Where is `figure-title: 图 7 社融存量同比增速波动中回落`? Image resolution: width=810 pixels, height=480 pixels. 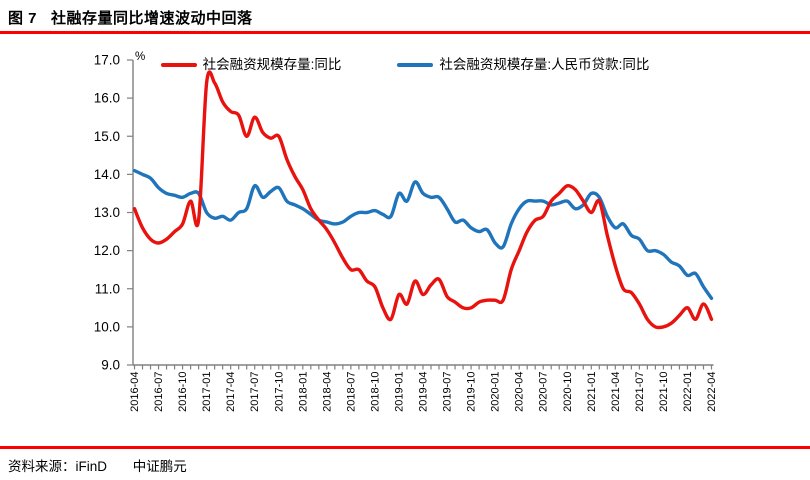
figure-title: 图 7 社融存量同比增速波动中回落 is located at coordinates (130, 18).